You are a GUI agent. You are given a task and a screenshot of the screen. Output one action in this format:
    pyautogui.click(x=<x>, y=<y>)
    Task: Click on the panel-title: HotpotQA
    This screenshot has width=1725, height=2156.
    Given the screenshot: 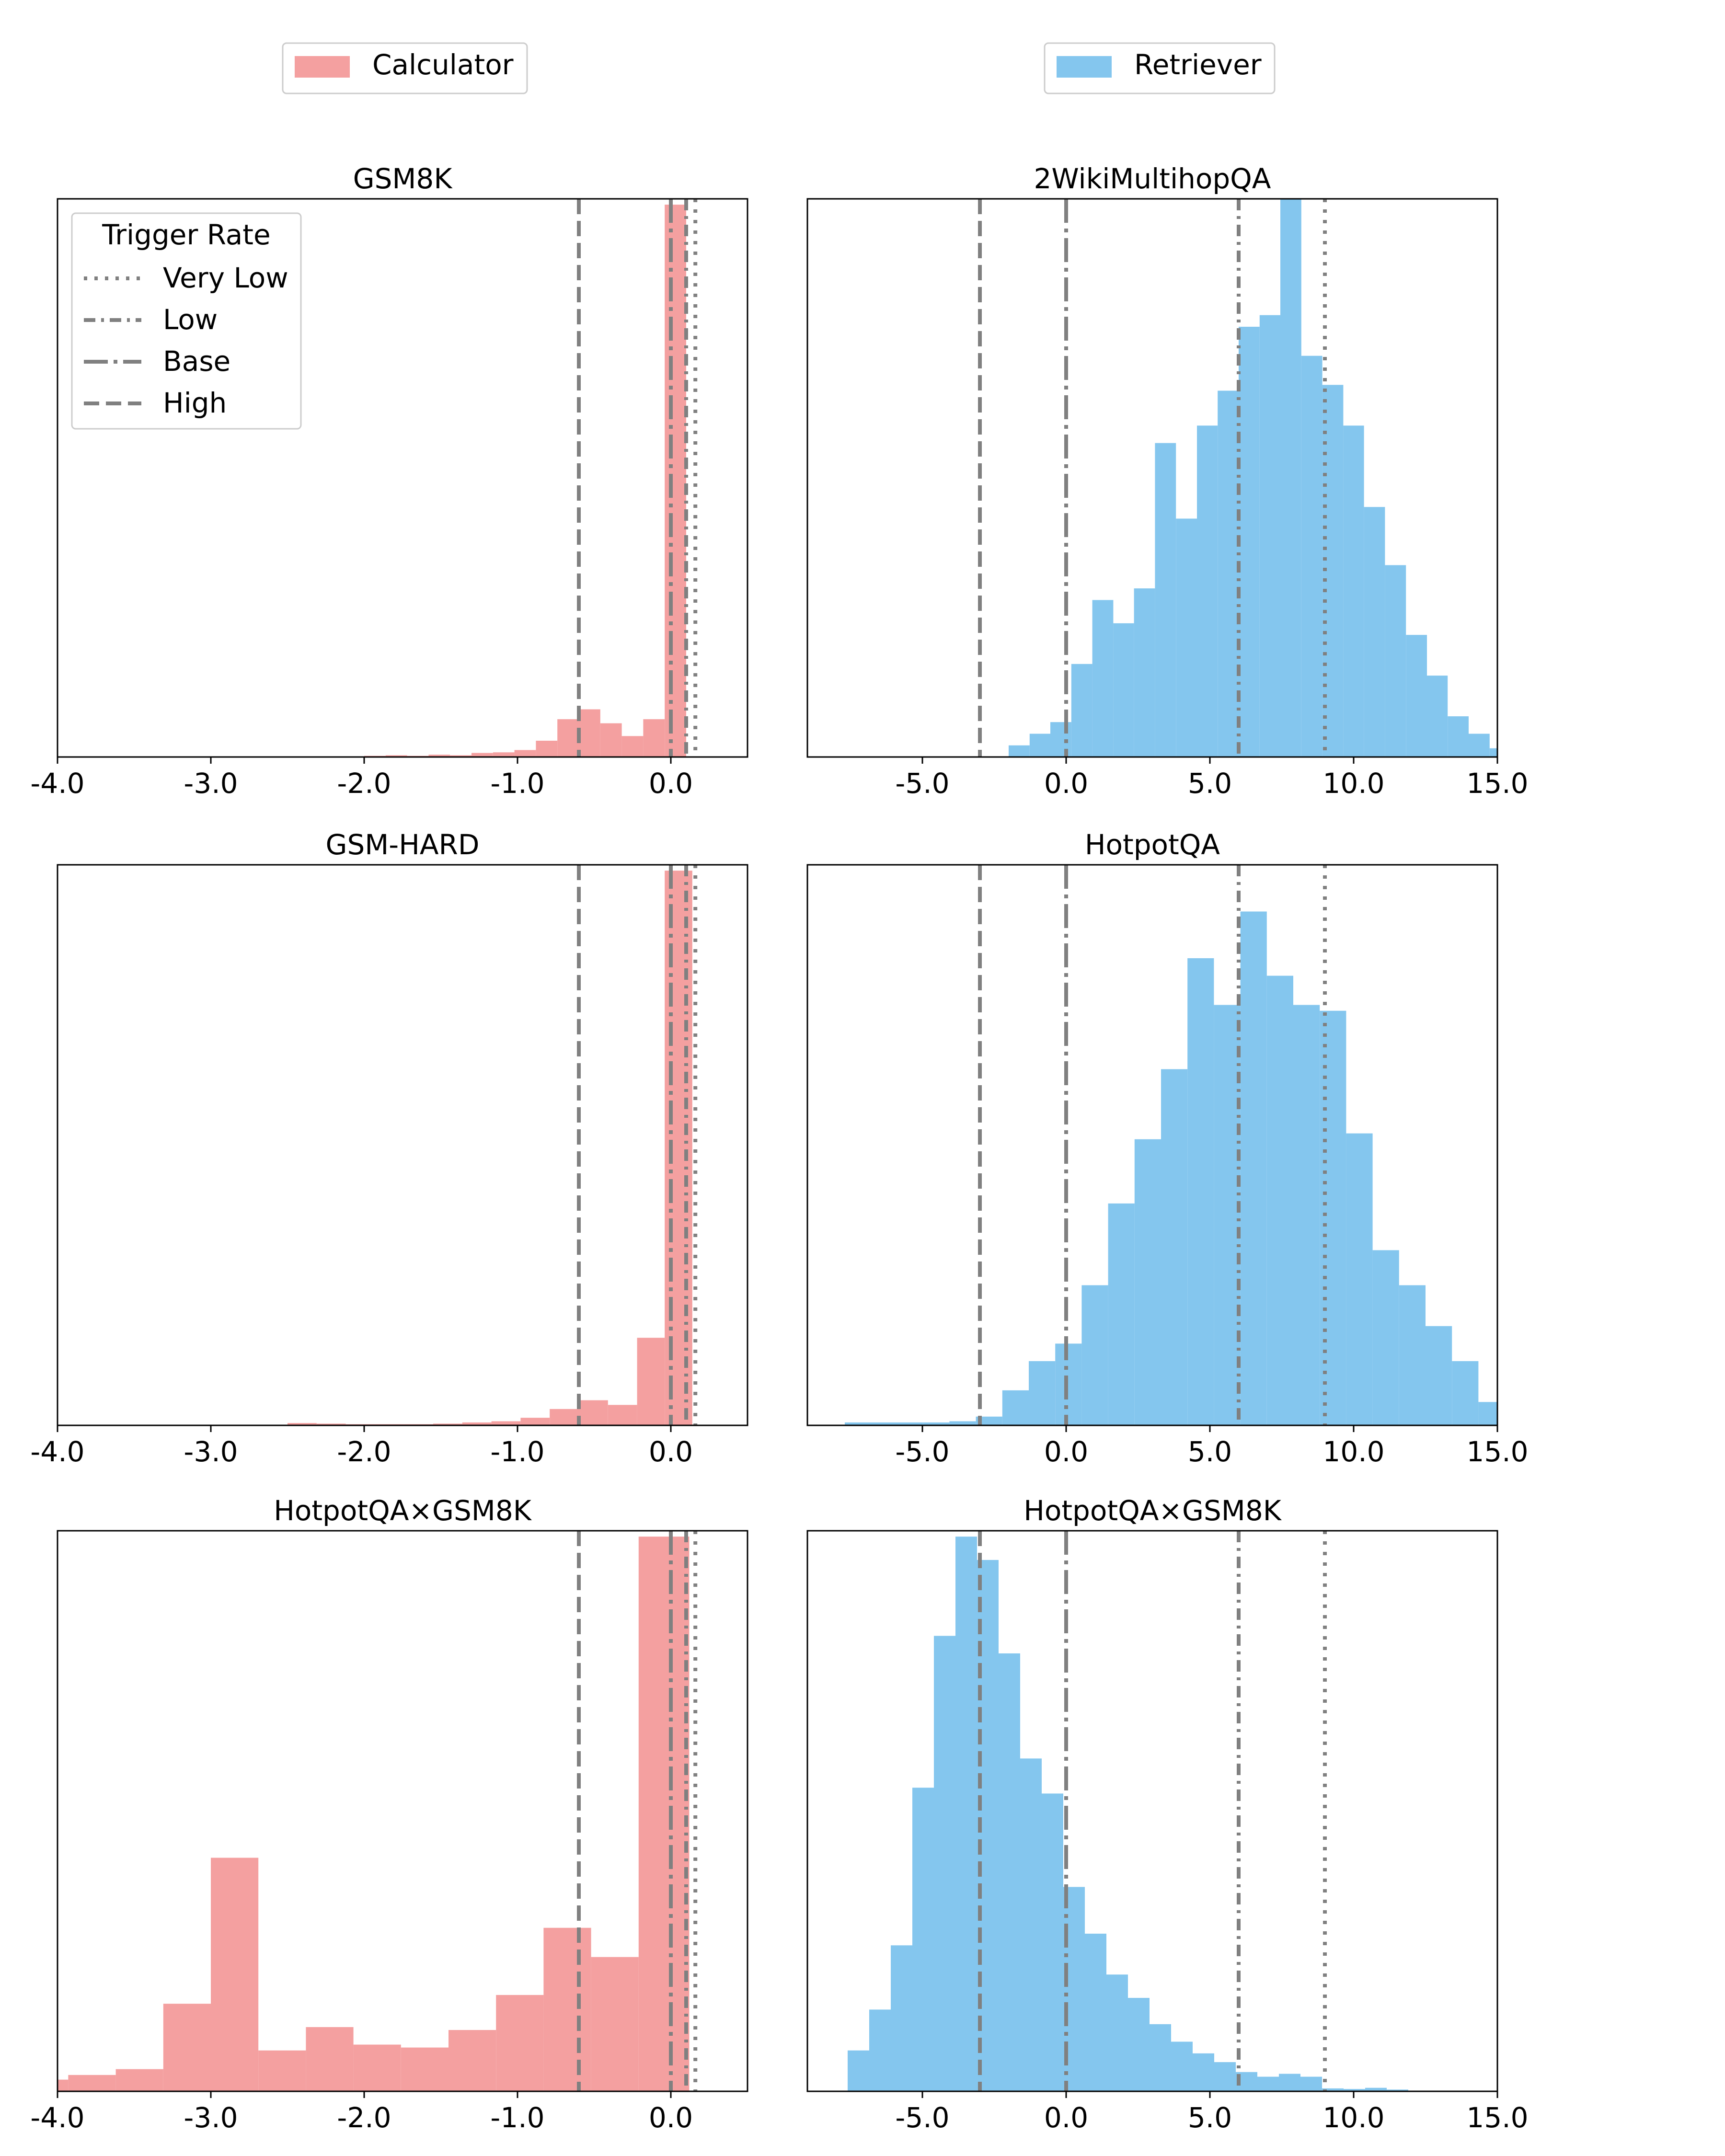 What is the action you would take?
    pyautogui.click(x=1153, y=845)
    